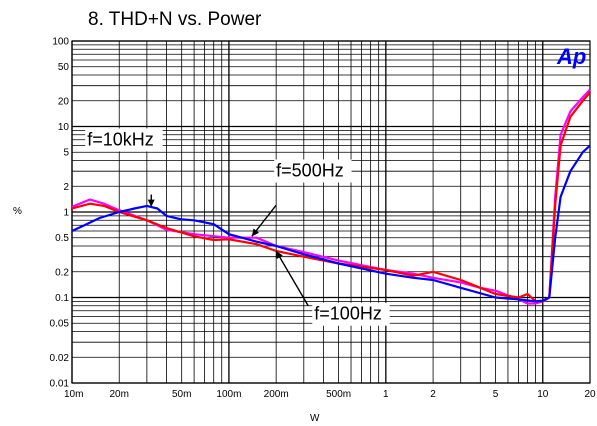  Describe the element at coordinates (62, 272) in the screenshot. I see `y-tick-label: 0.2` at that location.